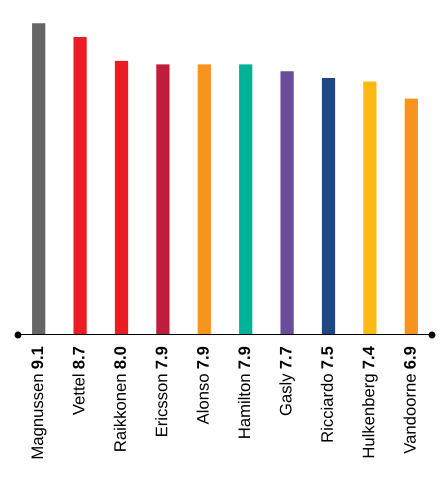 This screenshot has height=499, width=443. What do you see at coordinates (370, 416) in the screenshot?
I see `x-tick-label: Hulkenberg` at bounding box center [370, 416].